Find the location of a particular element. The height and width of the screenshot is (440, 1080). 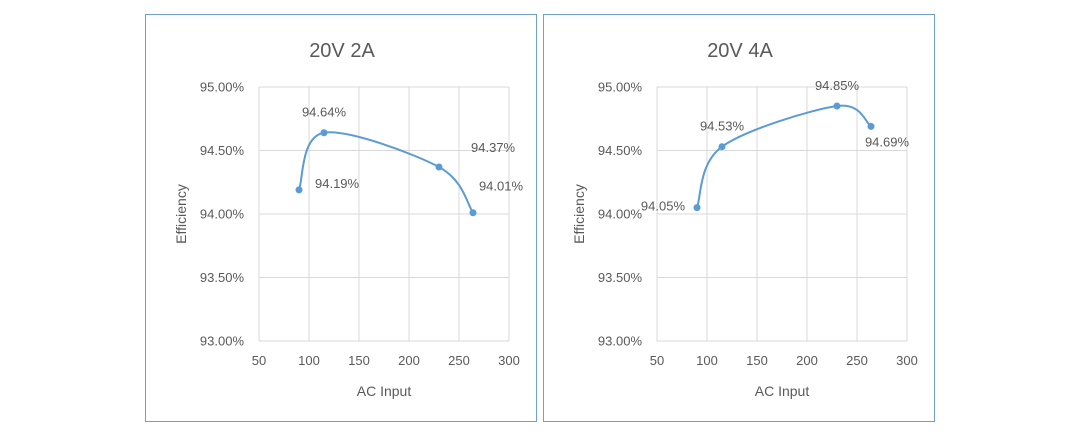

data-label: 94.69% is located at coordinates (887, 141).